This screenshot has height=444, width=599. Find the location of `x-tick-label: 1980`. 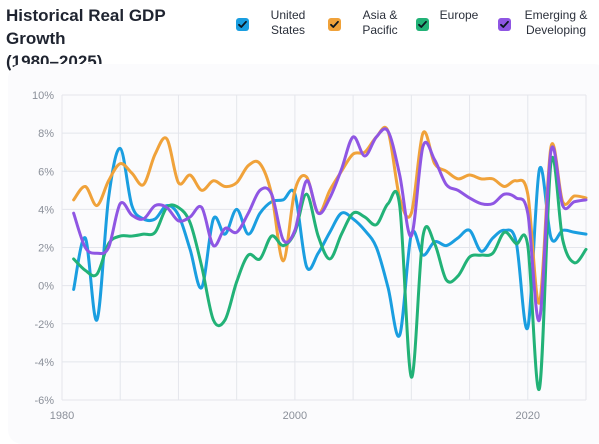

x-tick-label: 1980 is located at coordinates (62, 416).